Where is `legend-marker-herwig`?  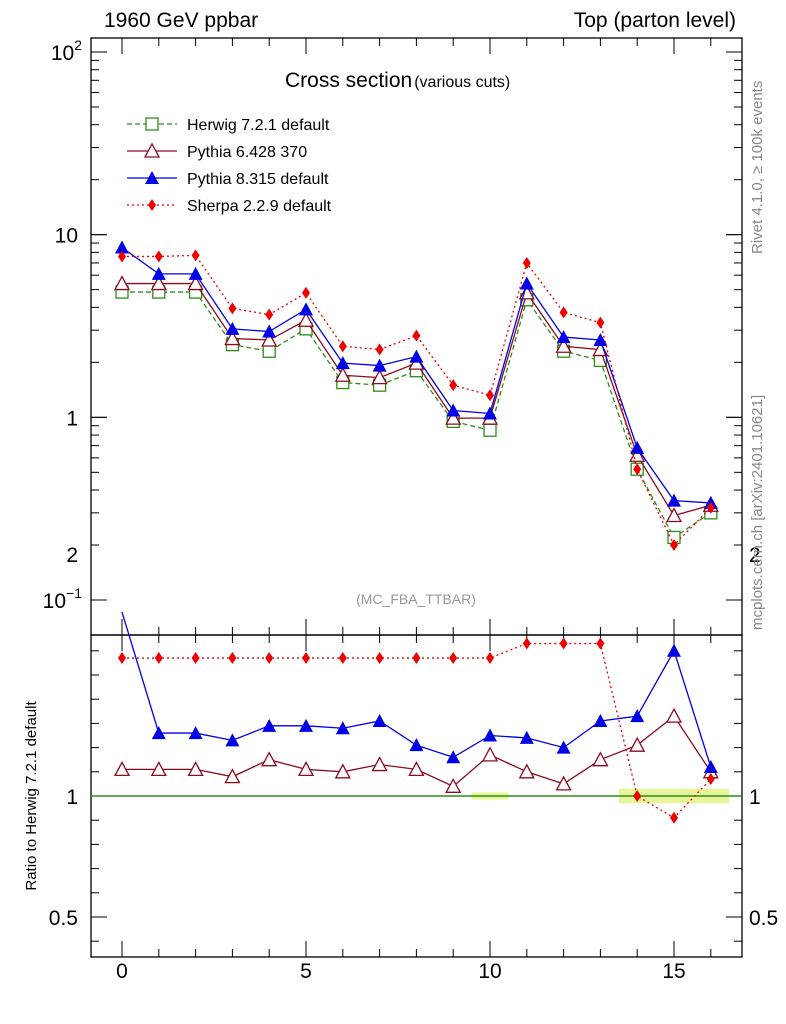 legend-marker-herwig is located at coordinates (152, 124).